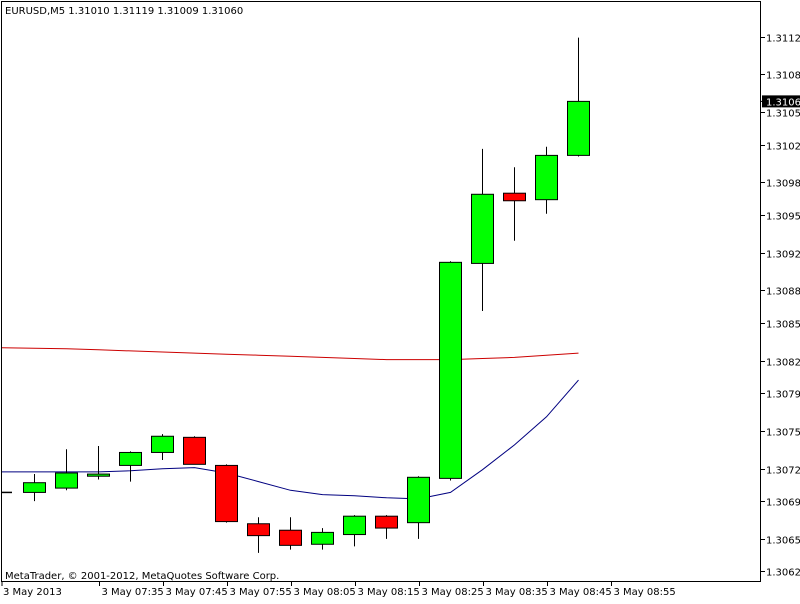 Image resolution: width=800 pixels, height=604 pixels. Describe the element at coordinates (783, 217) in the screenshot. I see `price-tick-label: 1.30955` at that location.